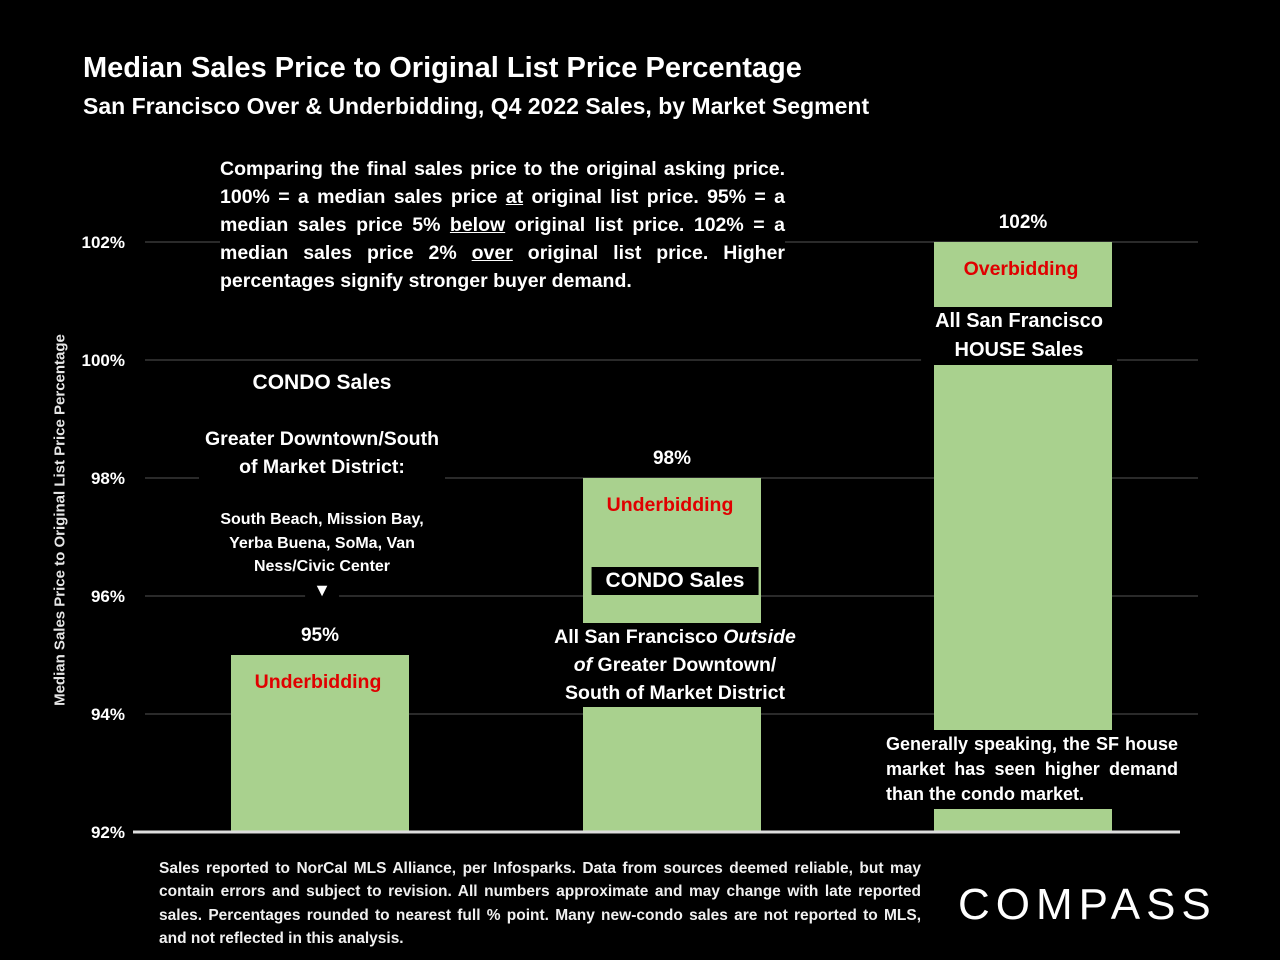  I want to click on condo2-heading: CONDO Sales, so click(675, 581).